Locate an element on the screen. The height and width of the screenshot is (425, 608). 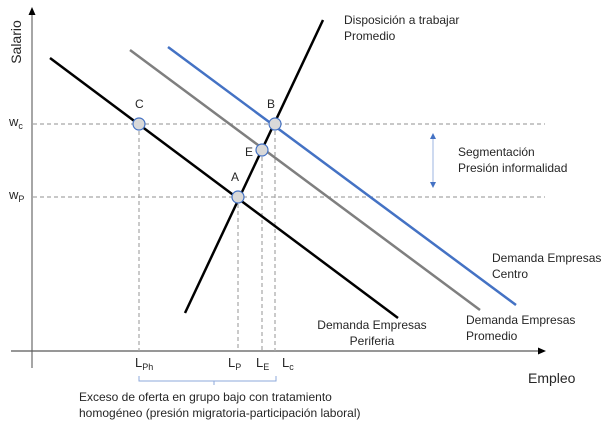
x-tick-le-main: L is located at coordinates (260, 362).